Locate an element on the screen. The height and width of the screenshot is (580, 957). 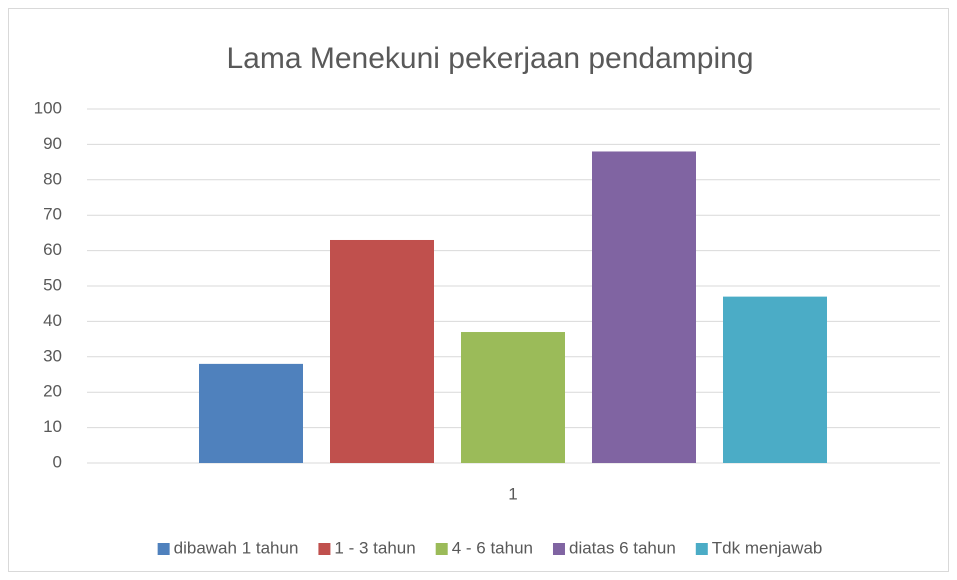
y-tick-label: 90 is located at coordinates (52, 143).